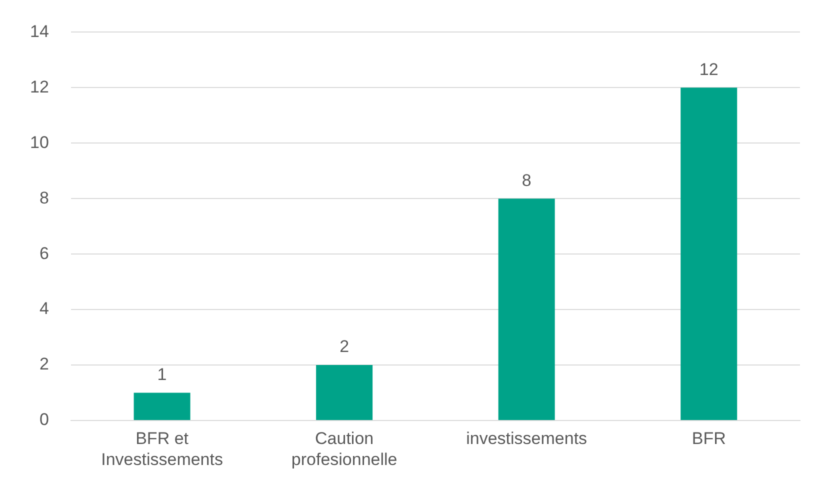 Image resolution: width=818 pixels, height=483 pixels. Describe the element at coordinates (39, 142) in the screenshot. I see `y-tick-label: 10` at that location.